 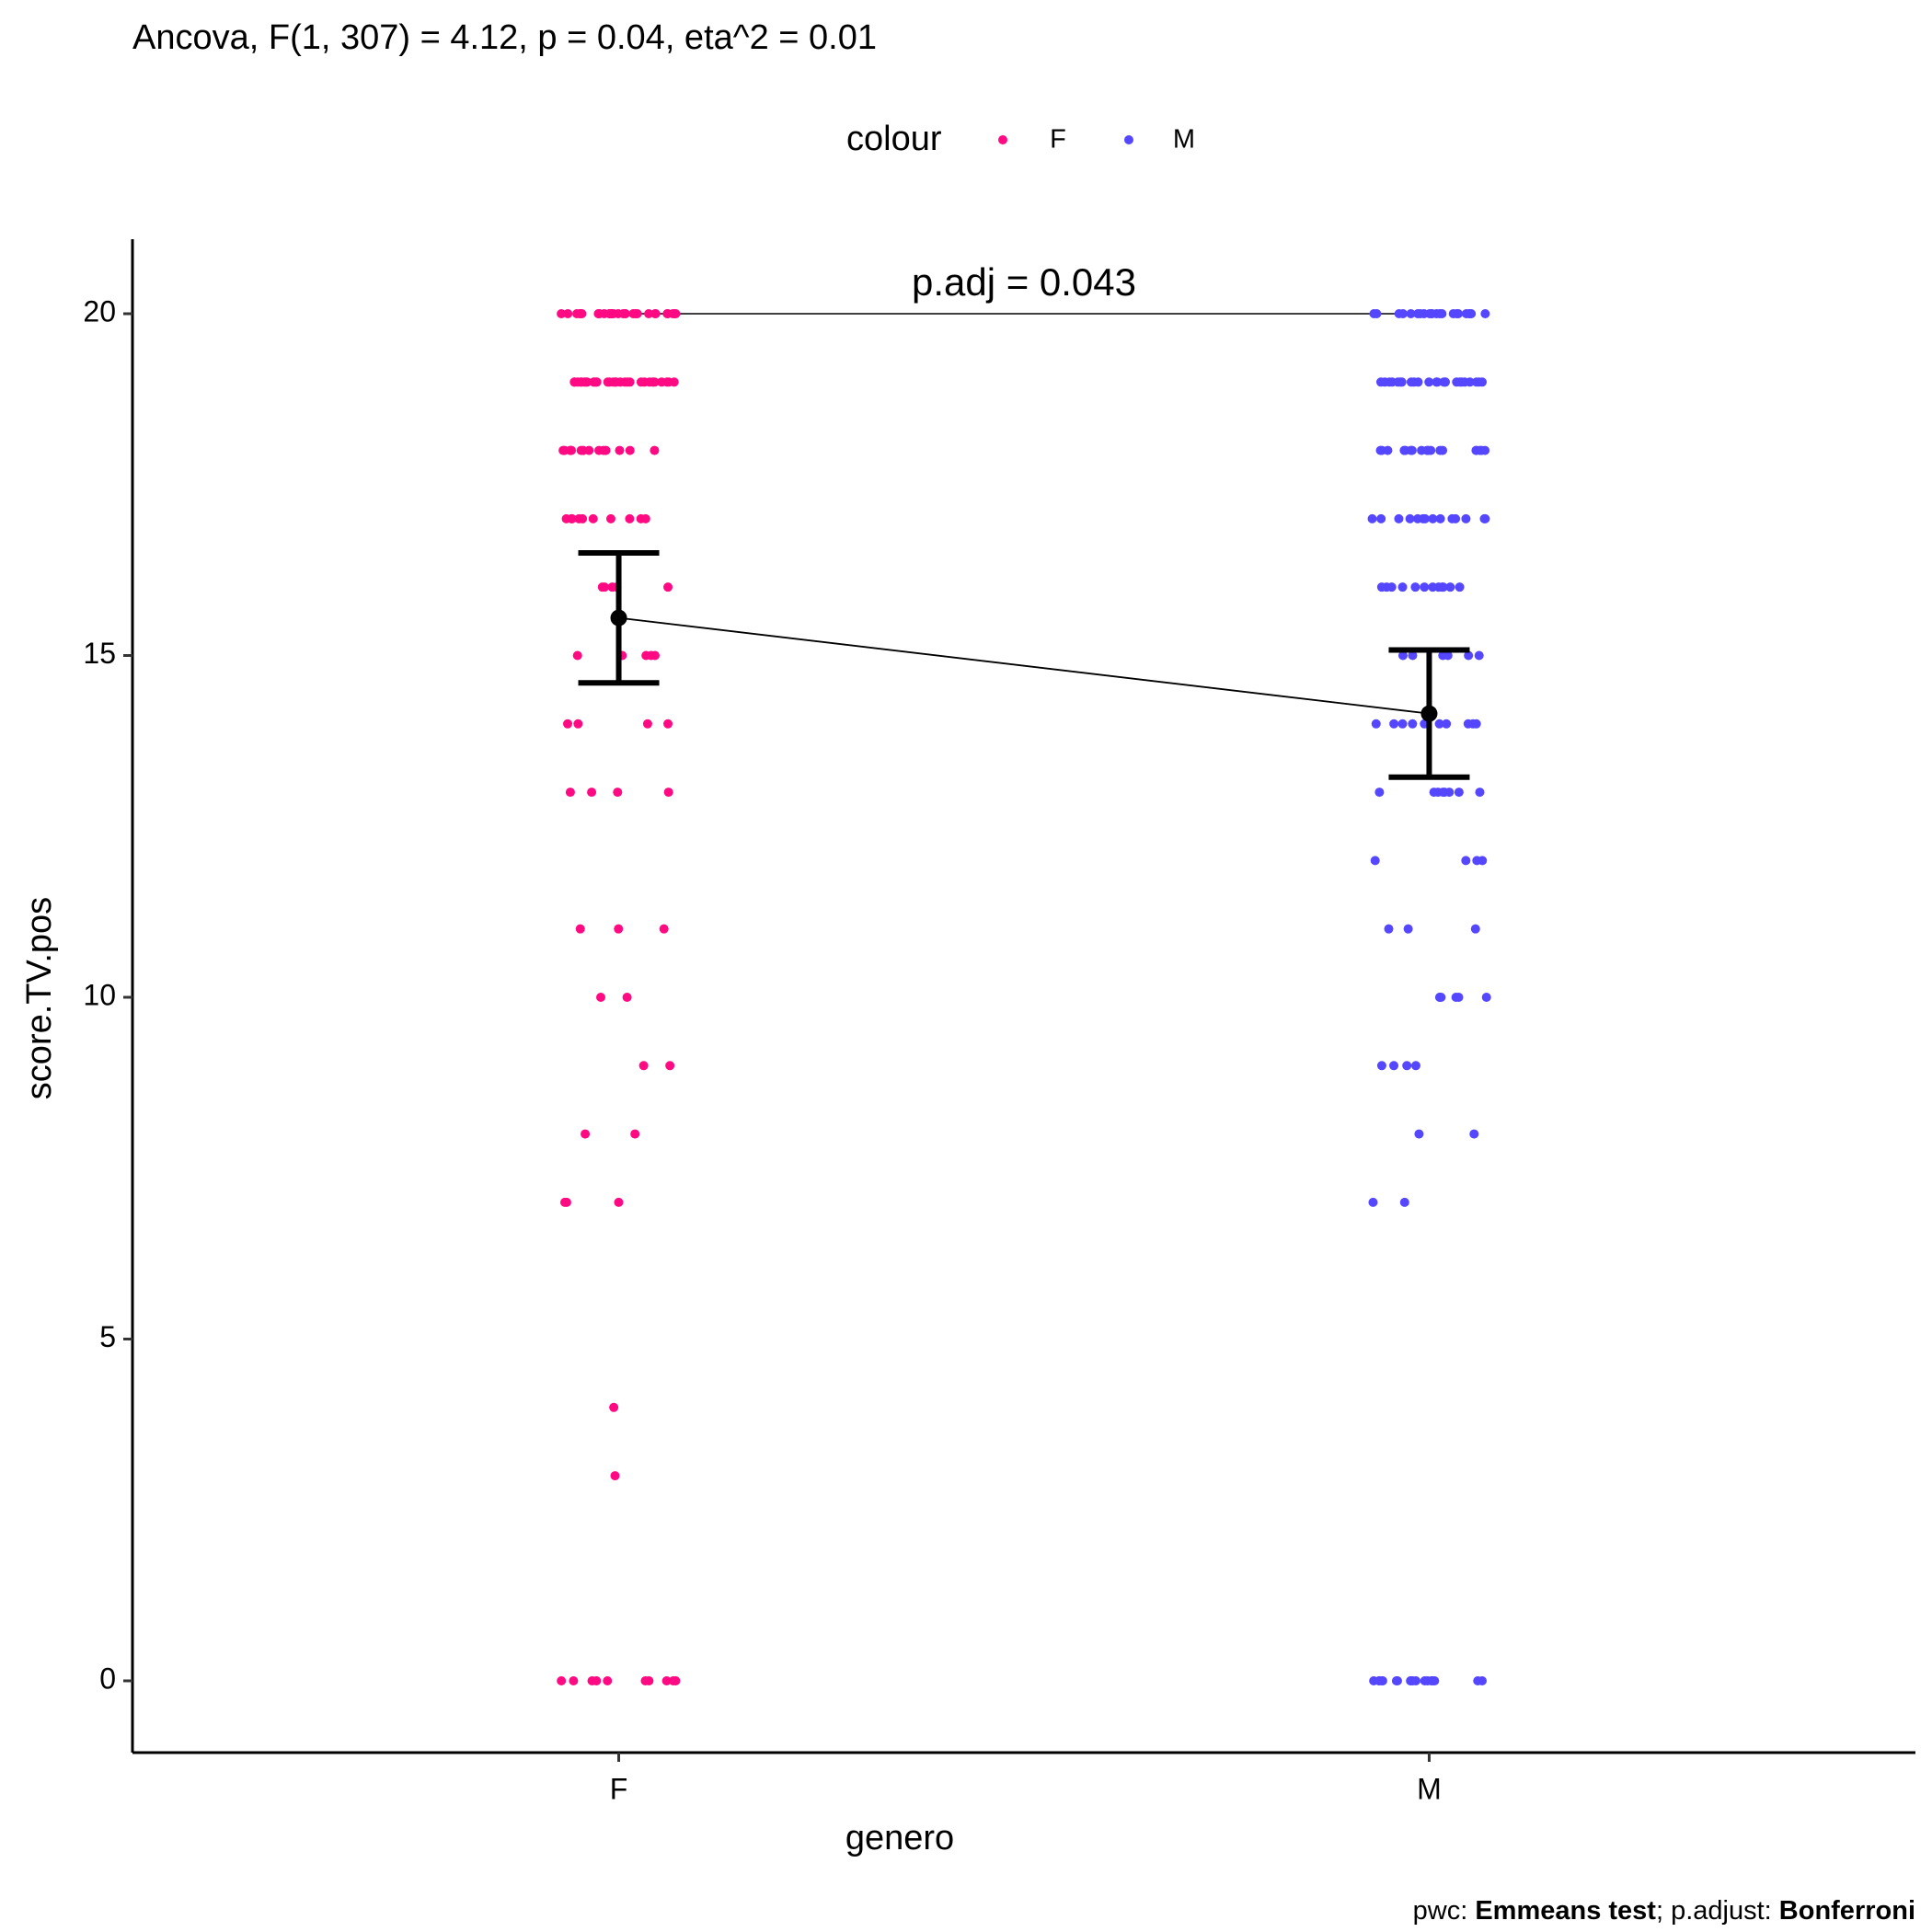 What do you see at coordinates (1444, 1911) in the screenshot?
I see `caption-text: pwc:` at bounding box center [1444, 1911].